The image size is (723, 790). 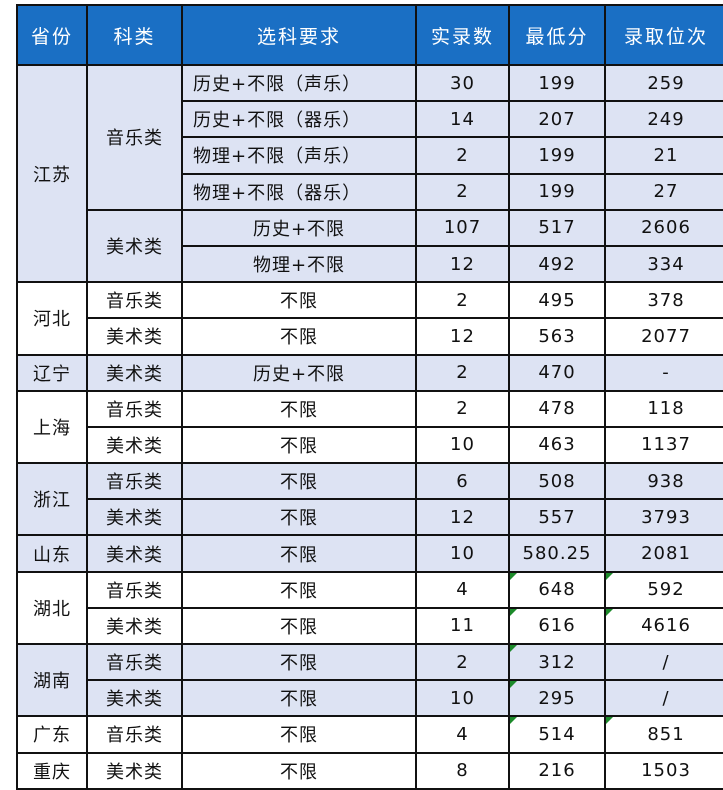 I want to click on rank-cell: 249, so click(x=663, y=119).